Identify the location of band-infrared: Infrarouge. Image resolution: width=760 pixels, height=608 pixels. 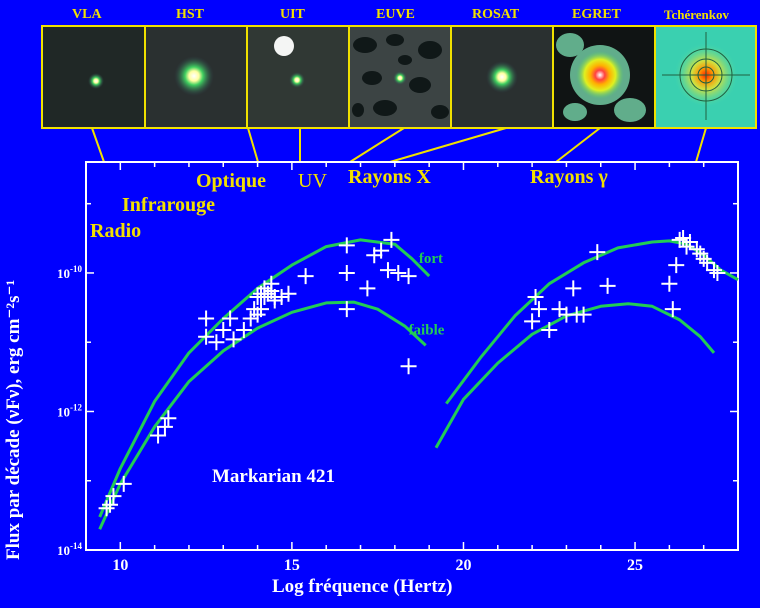
(168, 205).